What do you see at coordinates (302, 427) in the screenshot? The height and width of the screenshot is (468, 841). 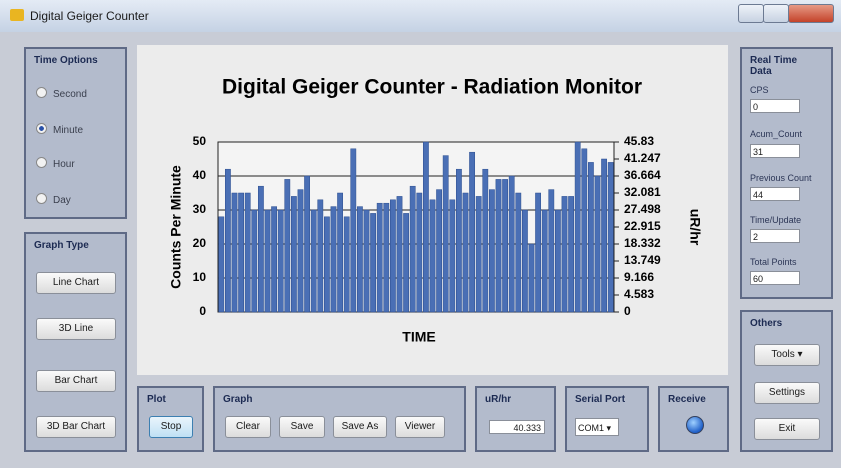 I see `button: Save` at bounding box center [302, 427].